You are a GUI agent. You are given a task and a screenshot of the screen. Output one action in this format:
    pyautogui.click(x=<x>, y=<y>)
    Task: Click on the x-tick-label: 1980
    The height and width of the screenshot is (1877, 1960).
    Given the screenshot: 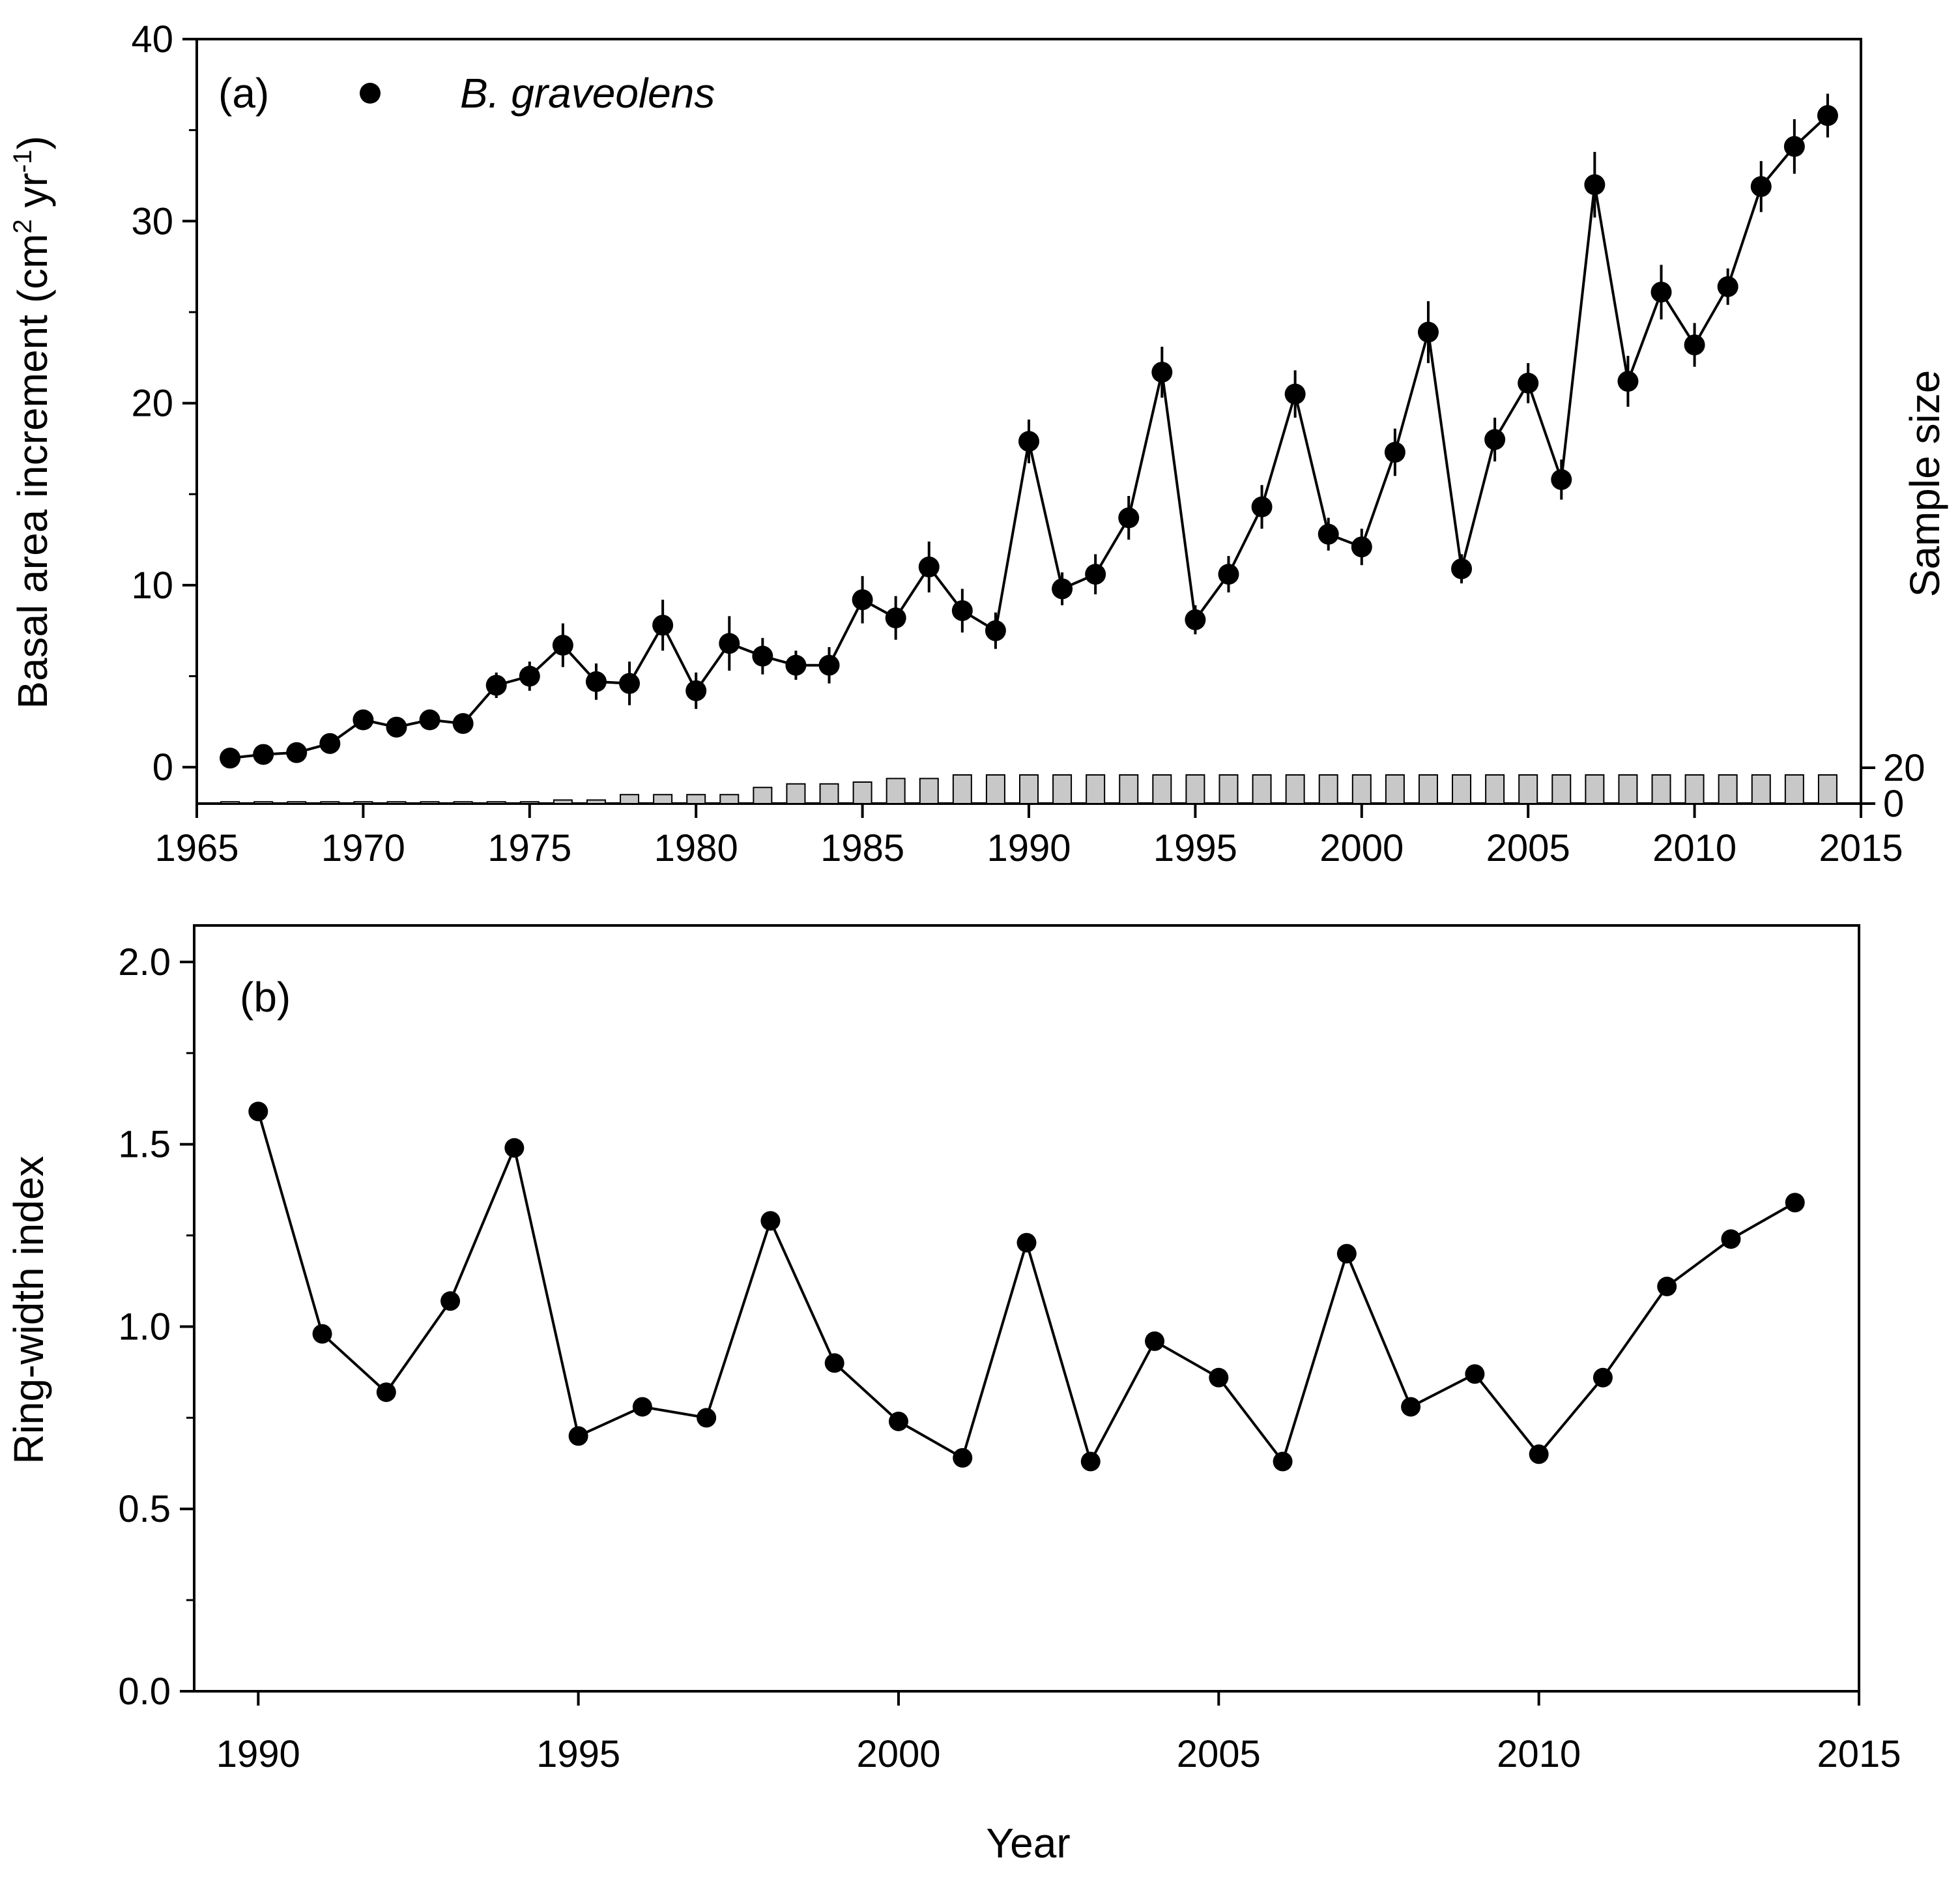 What is the action you would take?
    pyautogui.click(x=696, y=848)
    